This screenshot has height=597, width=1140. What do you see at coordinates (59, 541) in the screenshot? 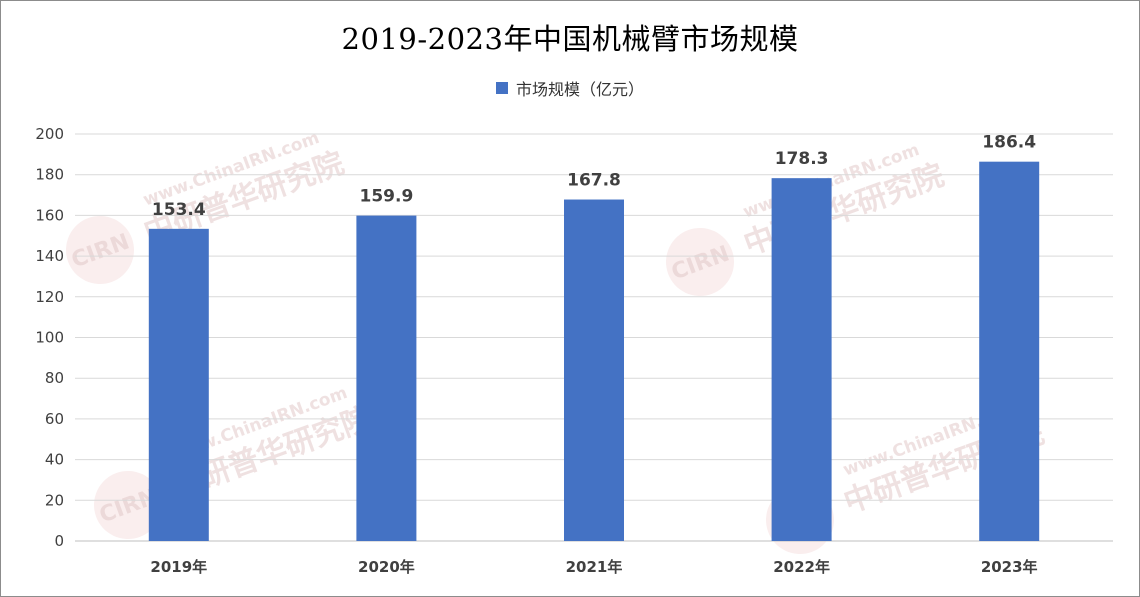
I see `y-tick-label: 0` at bounding box center [59, 541].